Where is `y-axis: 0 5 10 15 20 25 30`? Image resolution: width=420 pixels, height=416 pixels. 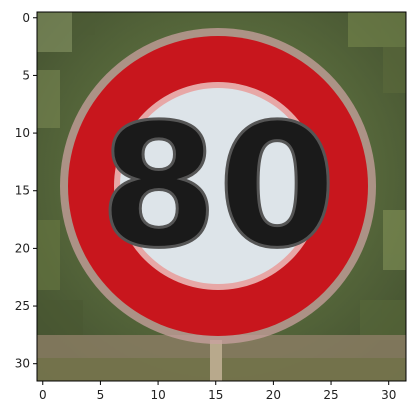 y-axis: 0 5 10 15 20 25 30 is located at coordinates (26, 191).